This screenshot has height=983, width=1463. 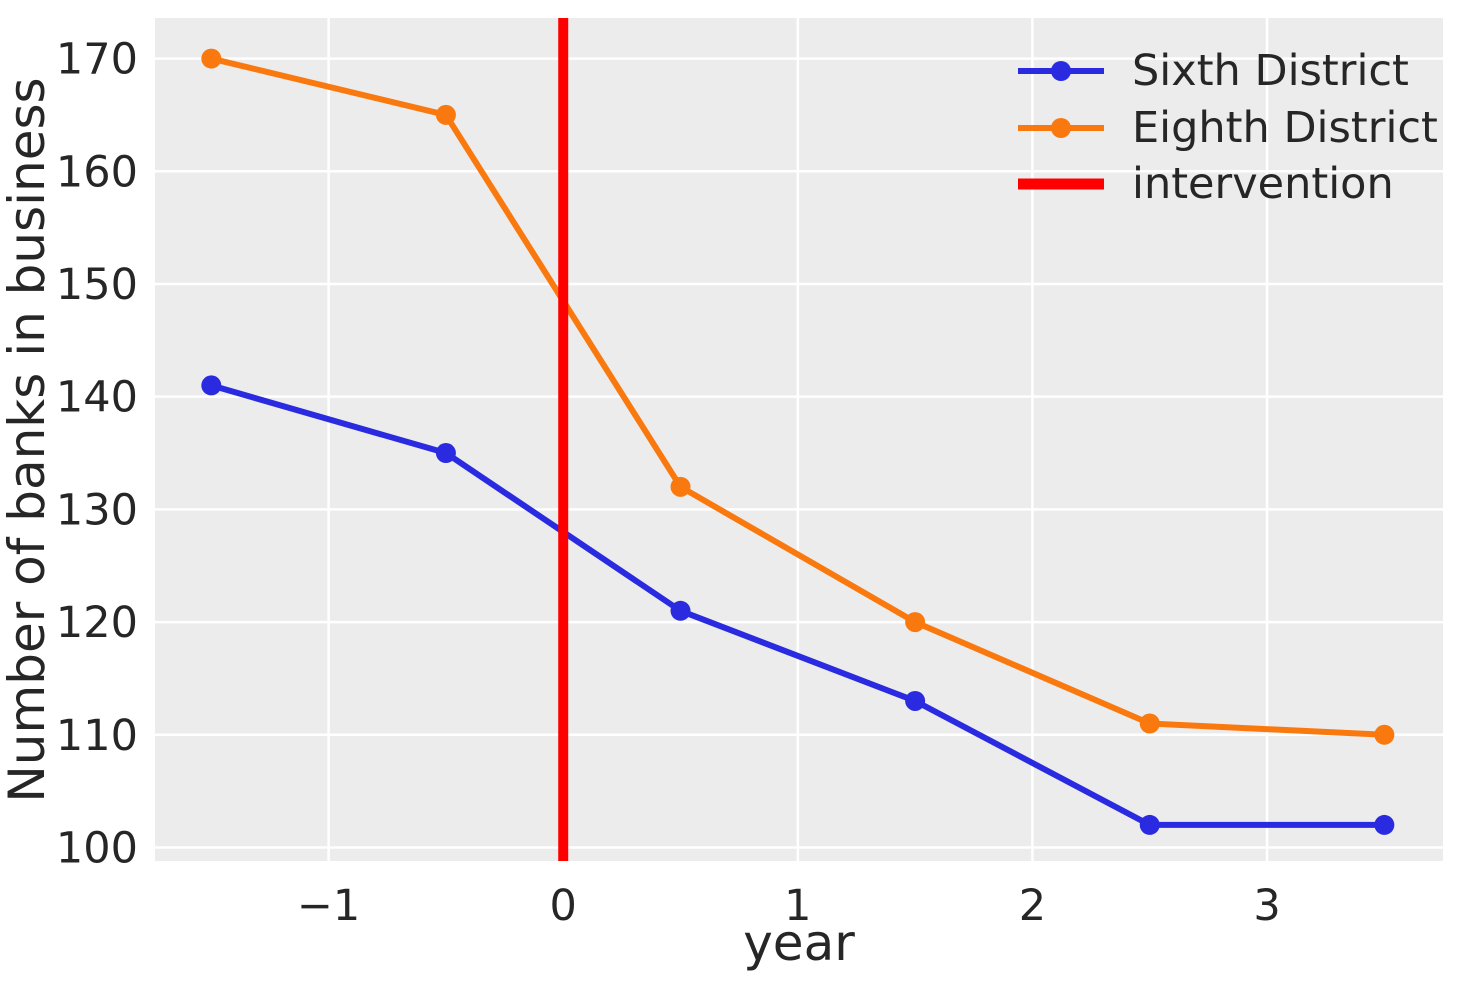 What do you see at coordinates (563, 906) in the screenshot?
I see `x-tick-label: 0` at bounding box center [563, 906].